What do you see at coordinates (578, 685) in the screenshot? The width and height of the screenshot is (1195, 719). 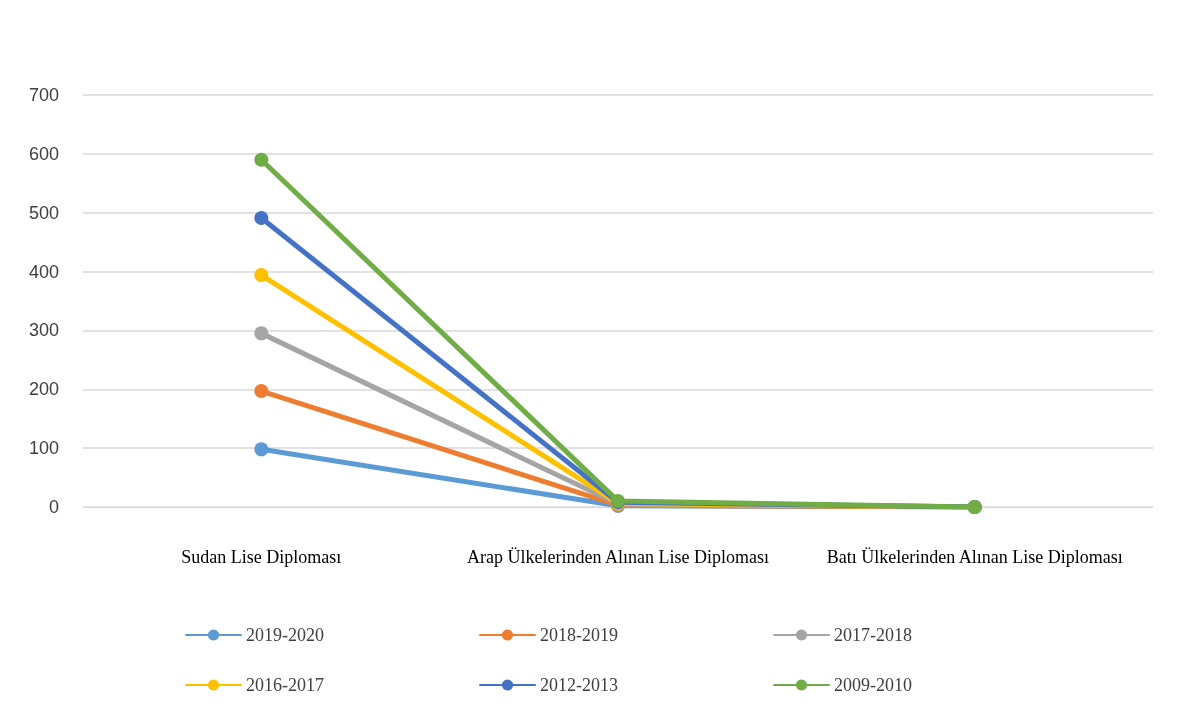 I see `legend-label: 2012-2013` at bounding box center [578, 685].